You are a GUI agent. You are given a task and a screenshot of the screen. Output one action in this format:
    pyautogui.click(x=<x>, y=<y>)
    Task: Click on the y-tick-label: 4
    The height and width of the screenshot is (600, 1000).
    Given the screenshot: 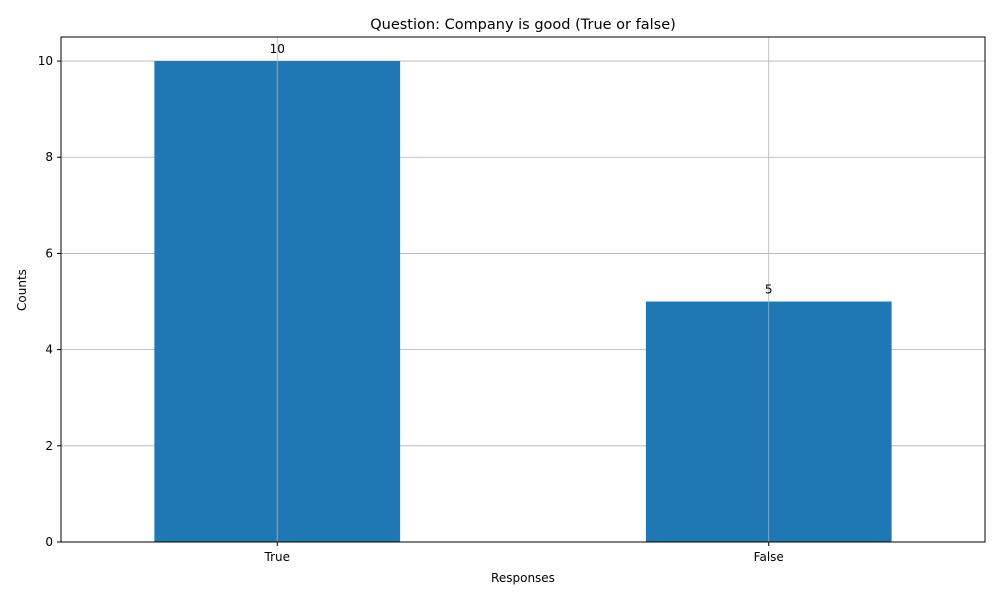 What is the action you would take?
    pyautogui.click(x=49, y=350)
    